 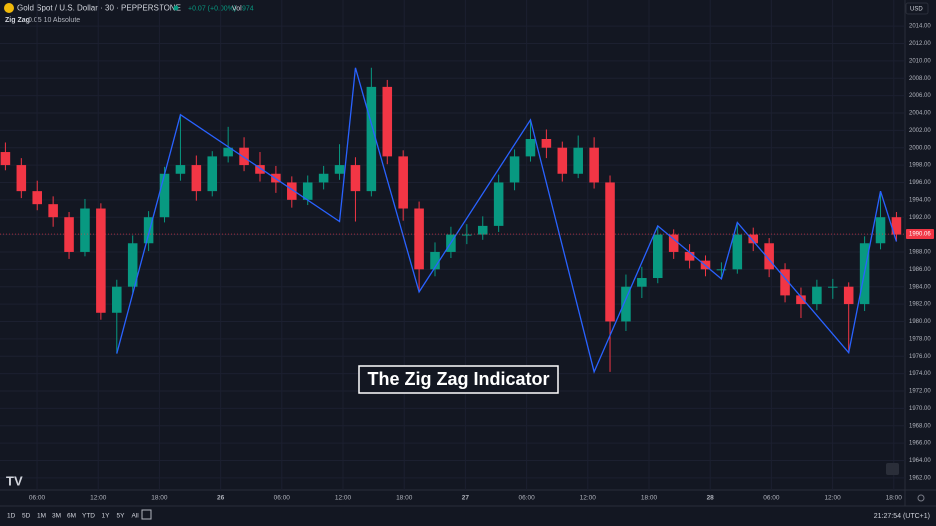 What do you see at coordinates (106, 516) in the screenshot?
I see `range-button: 1Y` at bounding box center [106, 516].